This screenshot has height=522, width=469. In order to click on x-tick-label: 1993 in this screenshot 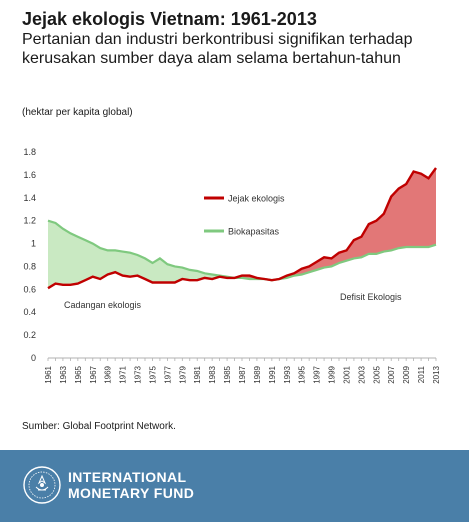, I will do `click(287, 374)`.